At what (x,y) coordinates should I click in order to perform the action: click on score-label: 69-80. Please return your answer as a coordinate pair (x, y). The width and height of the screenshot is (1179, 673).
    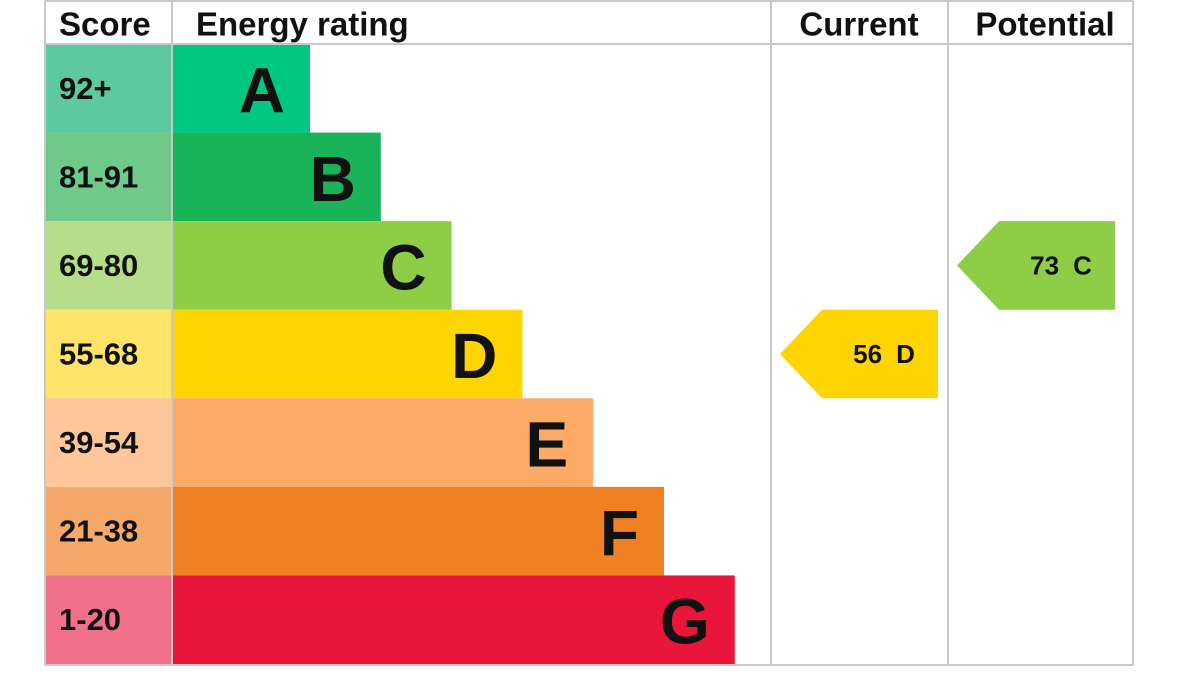
    Looking at the image, I should click on (98, 265).